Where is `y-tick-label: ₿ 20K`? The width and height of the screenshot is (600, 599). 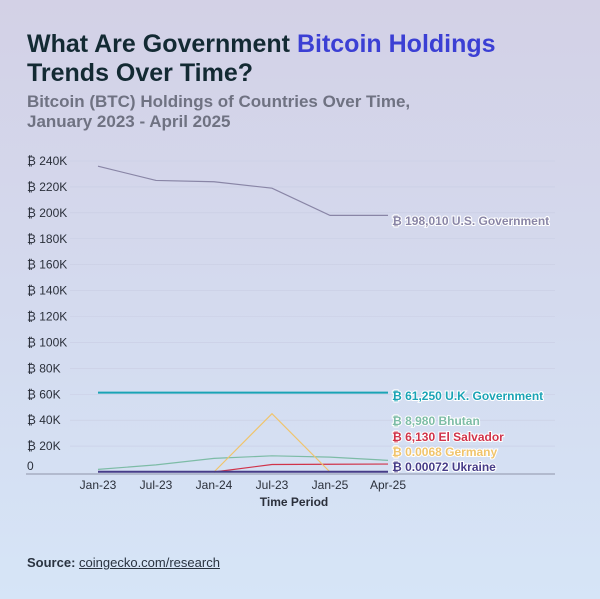 y-tick-label: ₿ 20K is located at coordinates (44, 446).